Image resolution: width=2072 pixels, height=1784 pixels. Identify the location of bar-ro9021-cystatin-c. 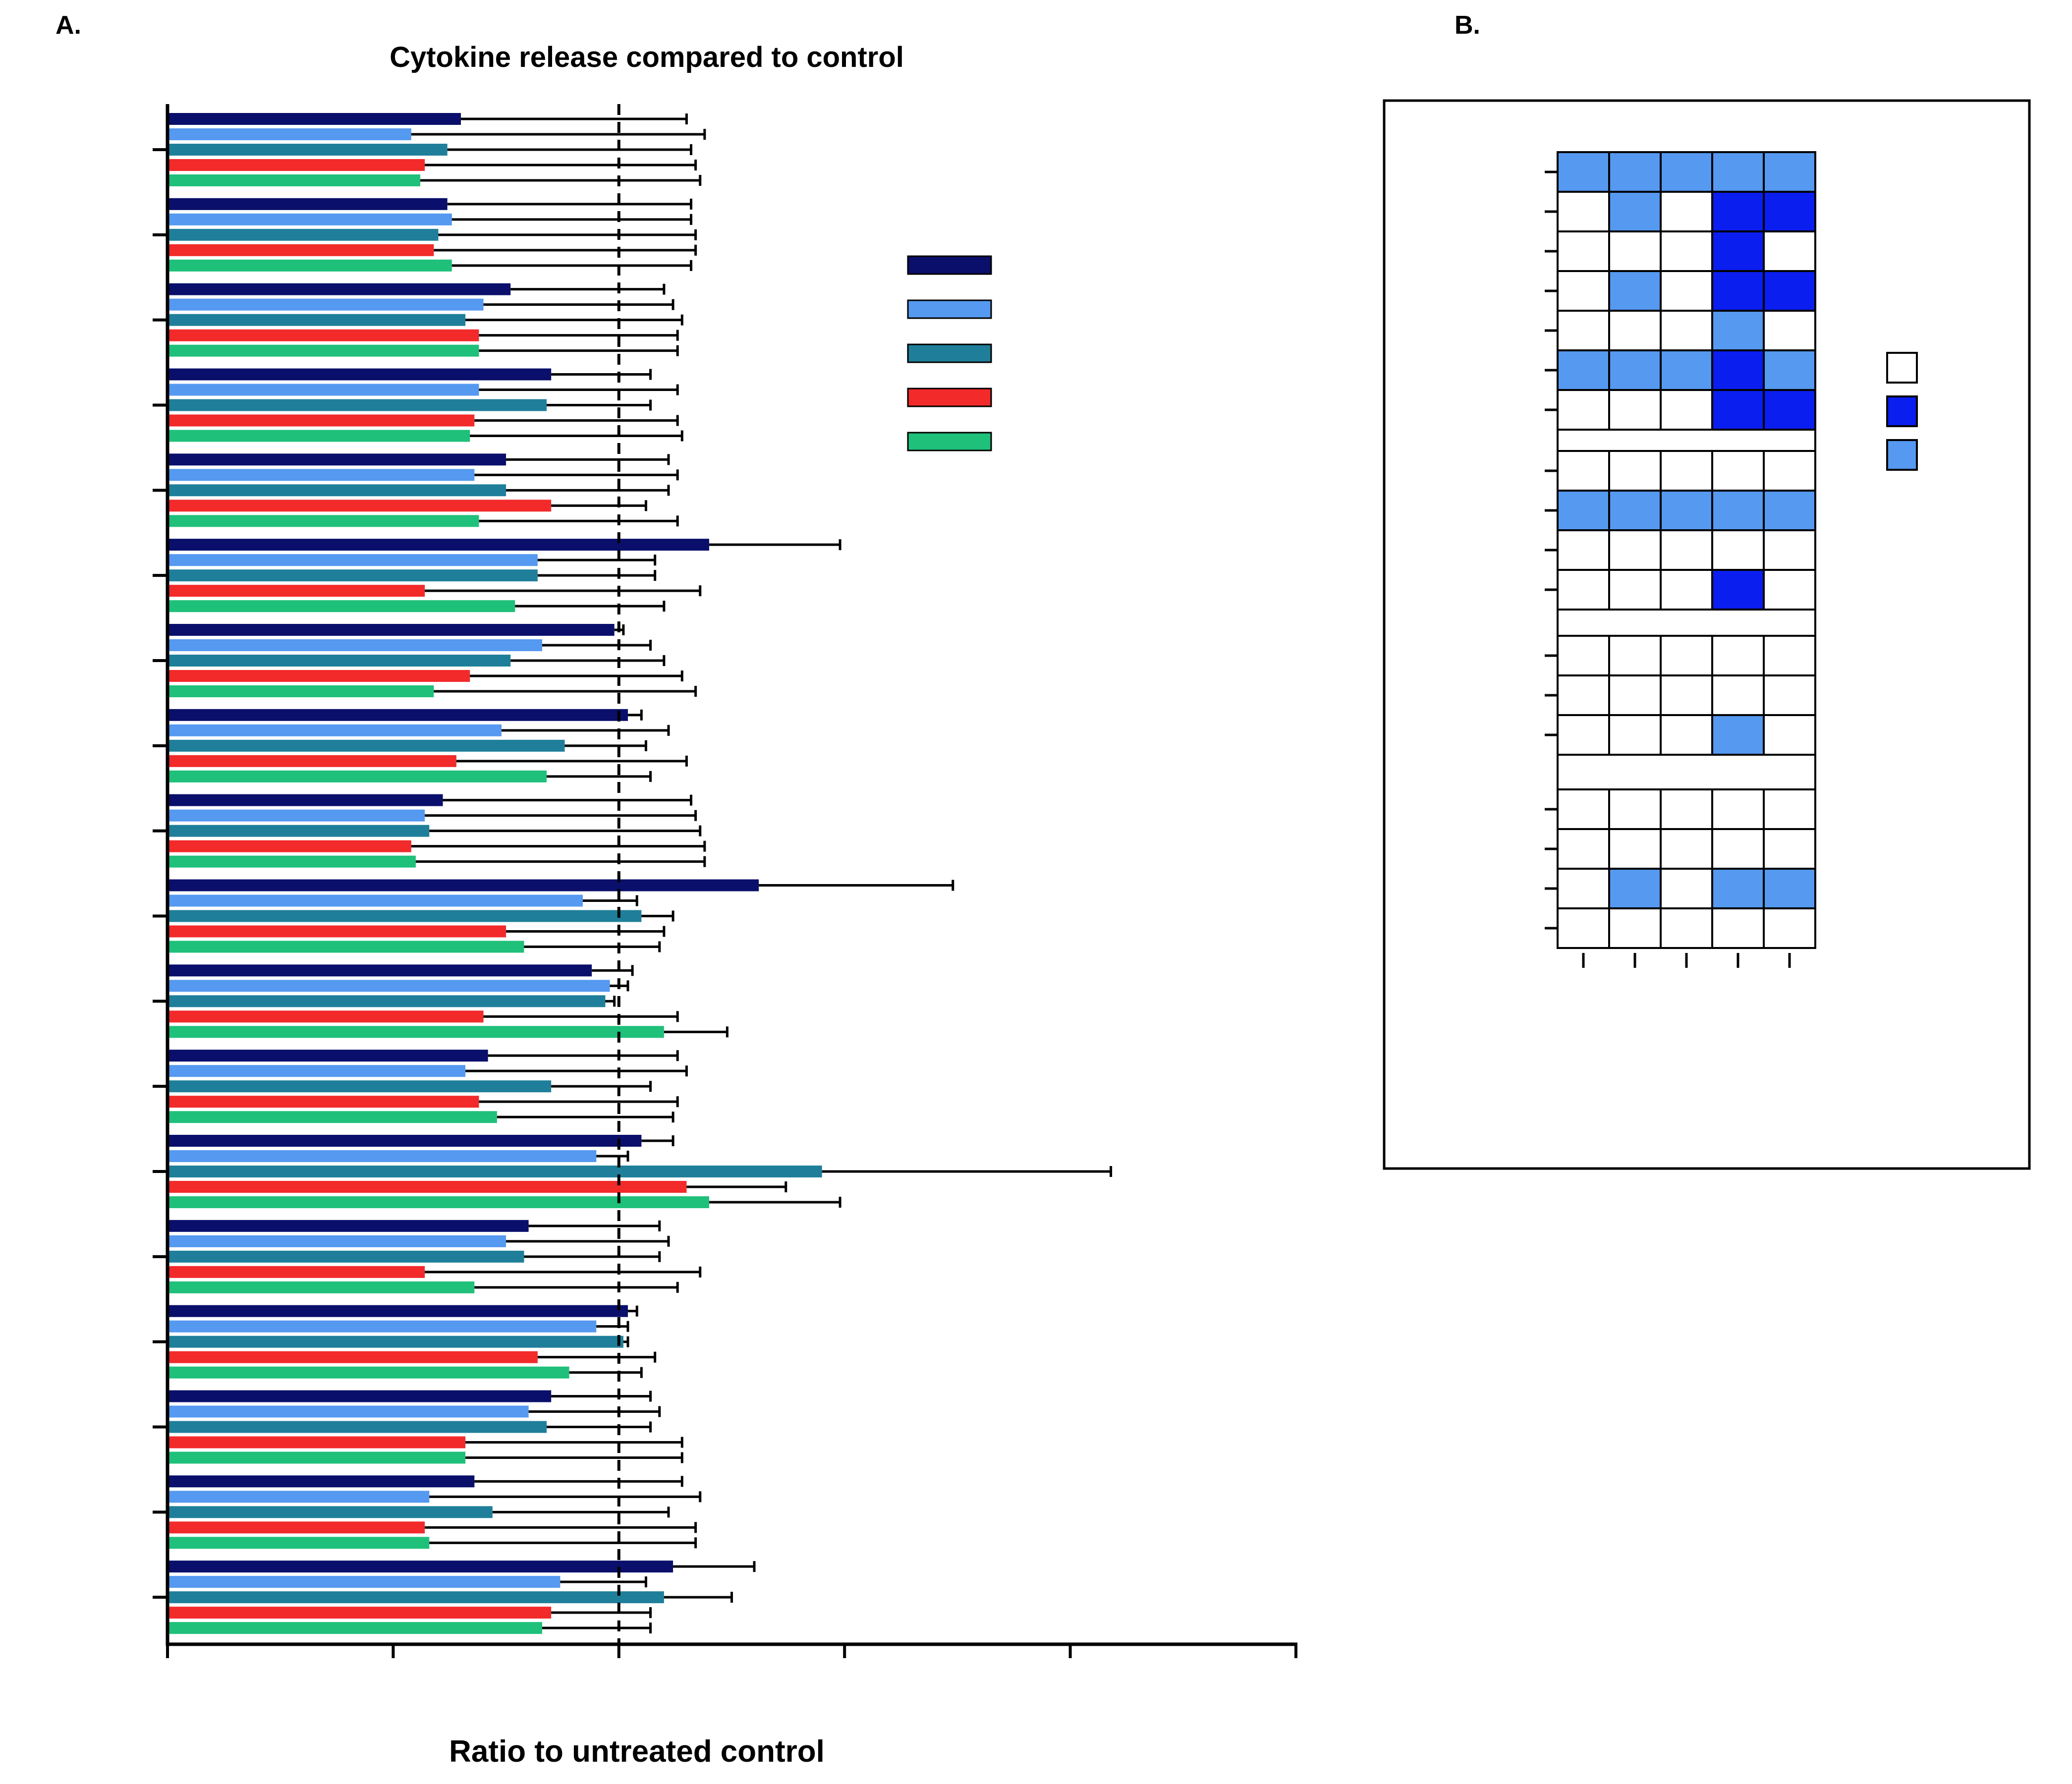
(368, 1372).